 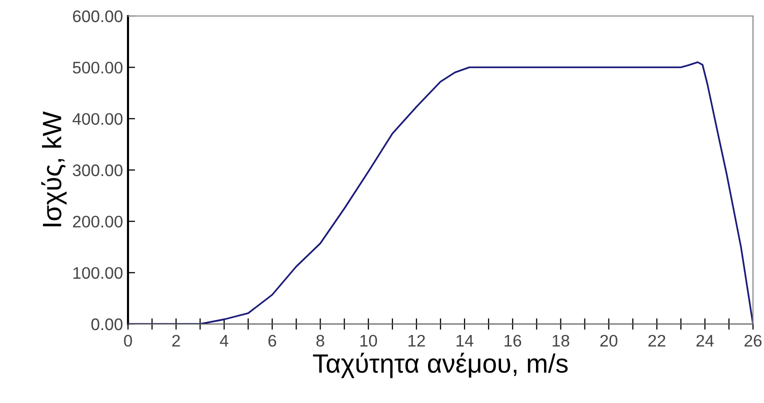 I want to click on x-tick-label: 16, so click(x=513, y=340).